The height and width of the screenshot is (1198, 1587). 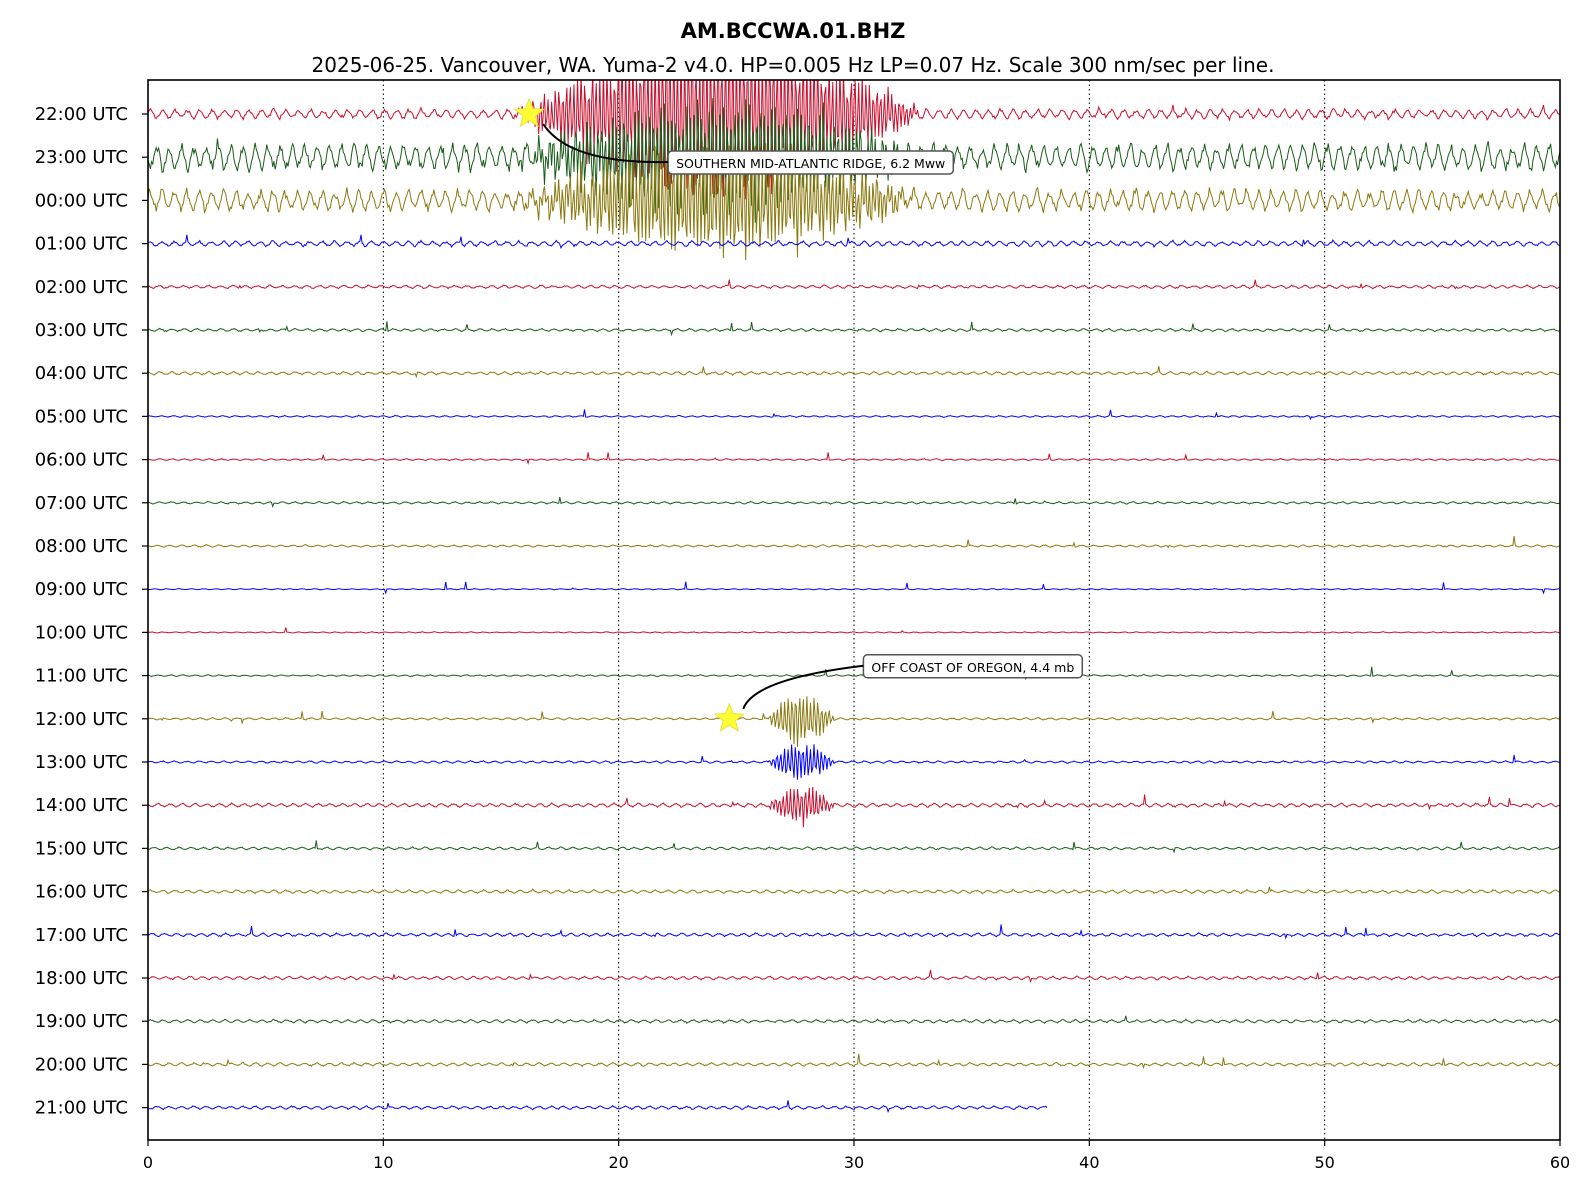 I want to click on row-label: 01:00 UTC, so click(x=81, y=244).